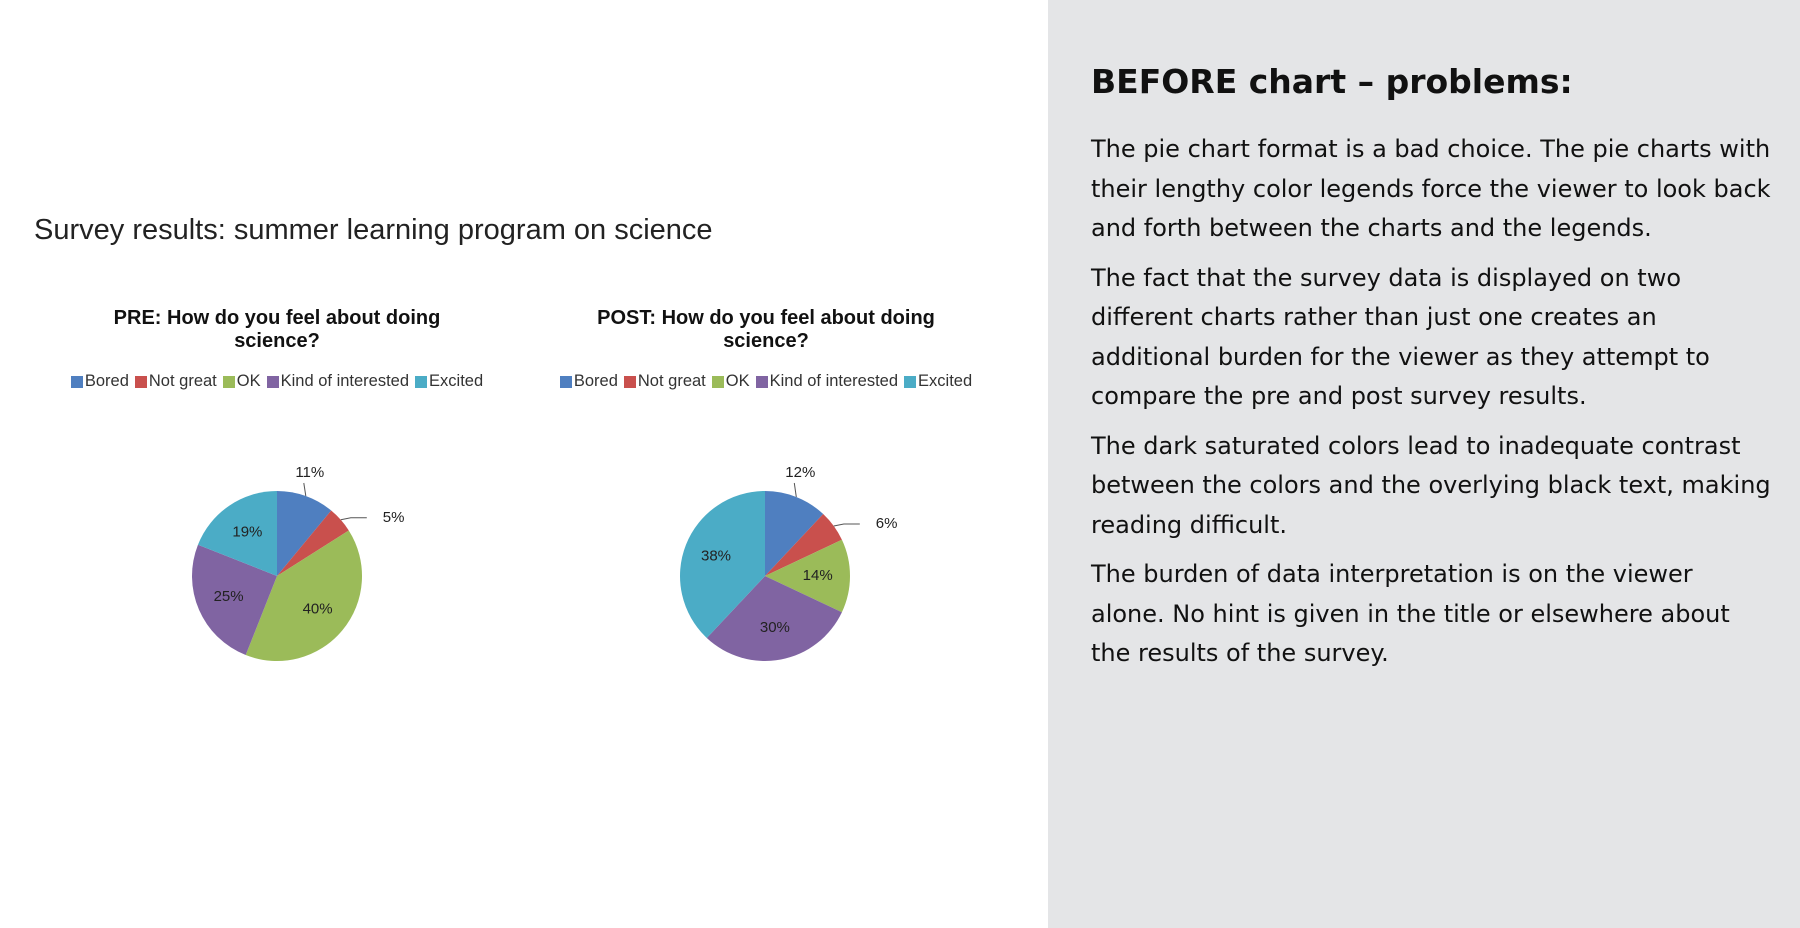 The width and height of the screenshot is (1800, 928). I want to click on pre-chart-title-line1: PRE: How do you feel about doing, so click(277, 318).